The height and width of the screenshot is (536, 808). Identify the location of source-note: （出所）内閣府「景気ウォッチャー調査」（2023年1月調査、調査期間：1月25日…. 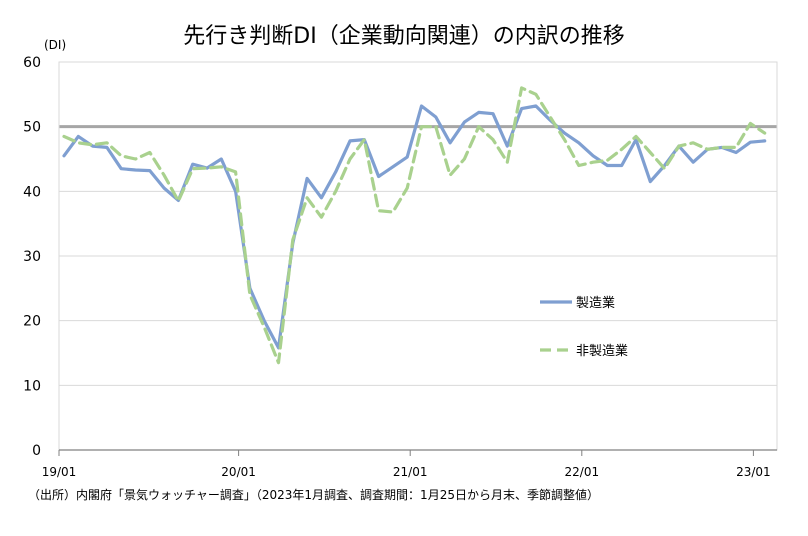
(313, 495).